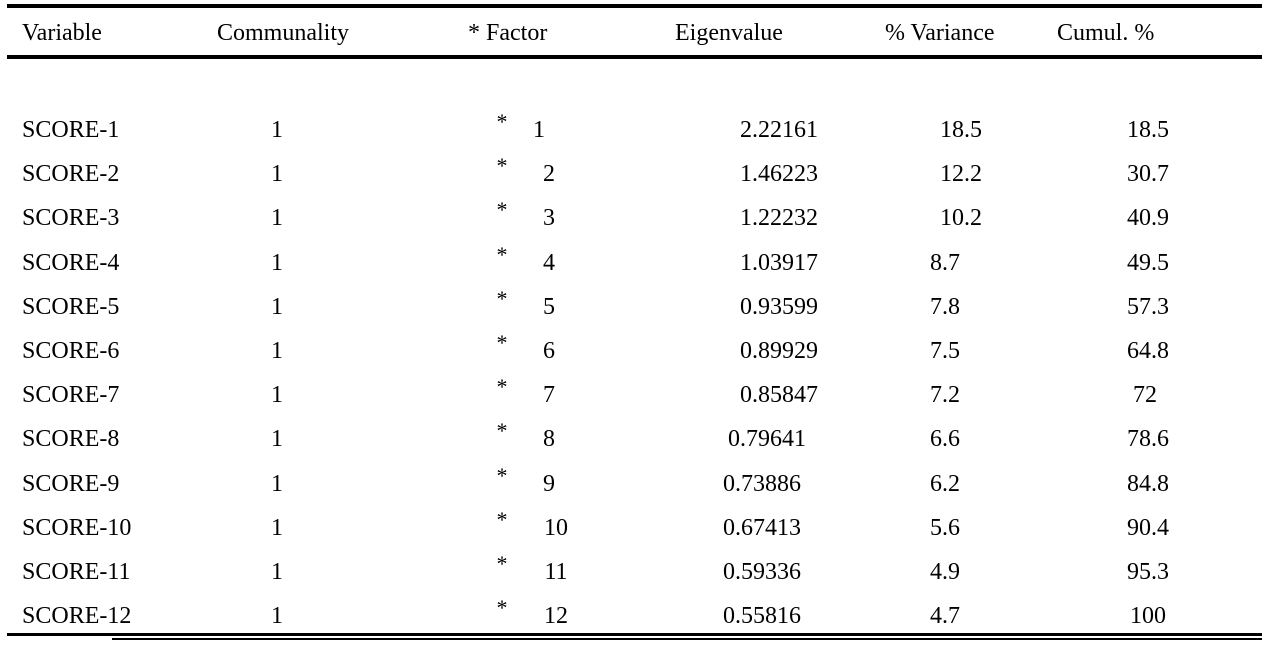 The image size is (1270, 646). What do you see at coordinates (762, 616) in the screenshot?
I see `cell-eigenvalue: 0.55816` at bounding box center [762, 616].